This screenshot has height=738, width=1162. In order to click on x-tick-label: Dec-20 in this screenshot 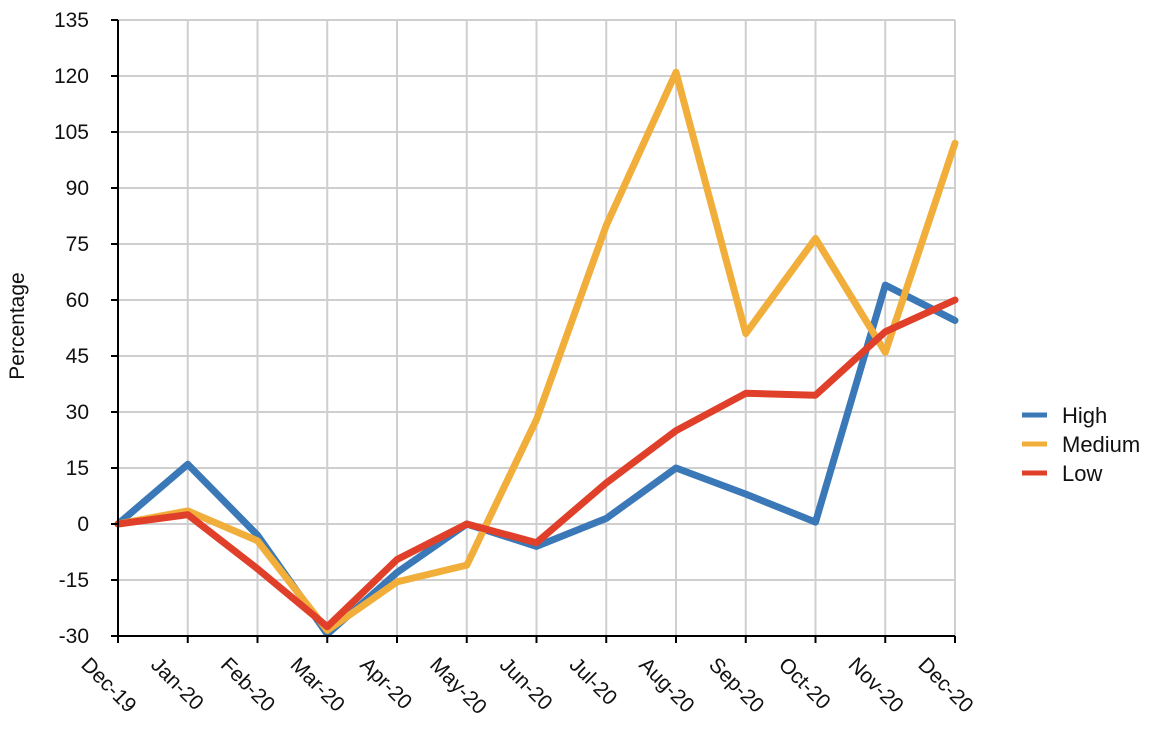, I will do `click(945, 685)`.